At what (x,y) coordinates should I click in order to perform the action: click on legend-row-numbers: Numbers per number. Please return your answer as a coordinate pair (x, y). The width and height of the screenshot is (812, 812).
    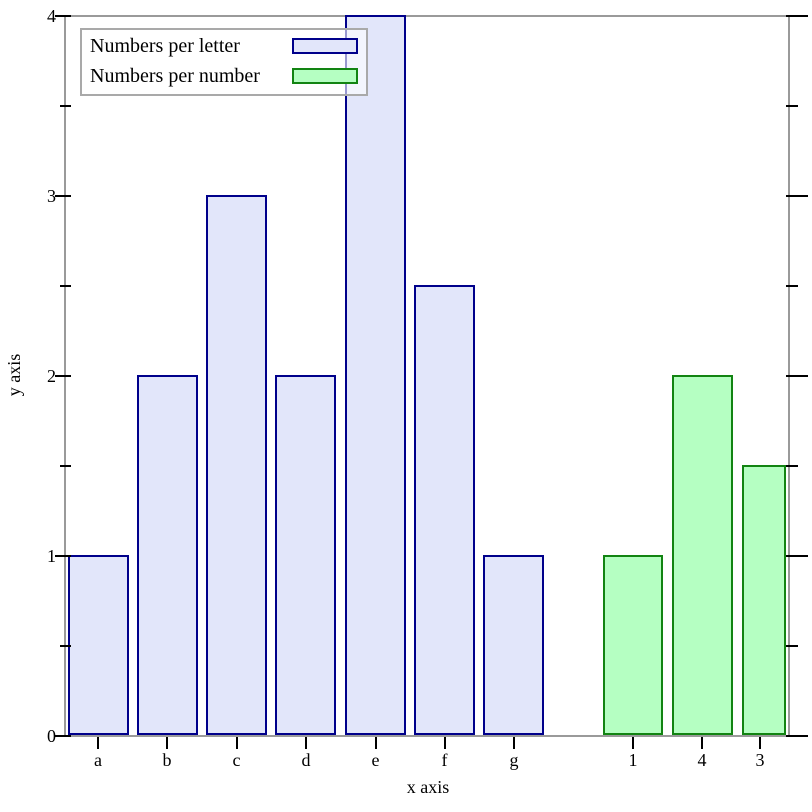
    Looking at the image, I should click on (224, 76).